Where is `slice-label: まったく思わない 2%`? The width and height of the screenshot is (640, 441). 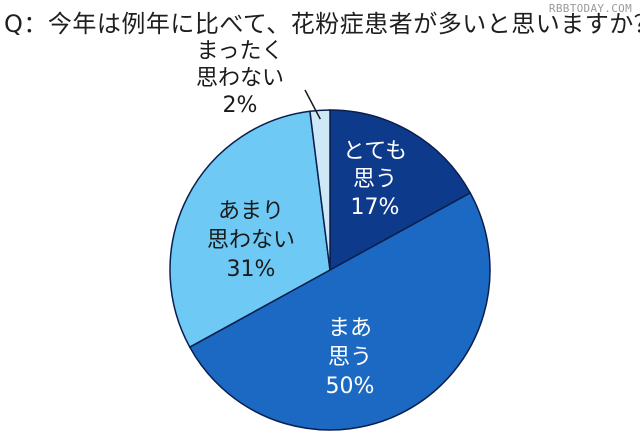
slice-label: まったく思わない 2% is located at coordinates (240, 78).